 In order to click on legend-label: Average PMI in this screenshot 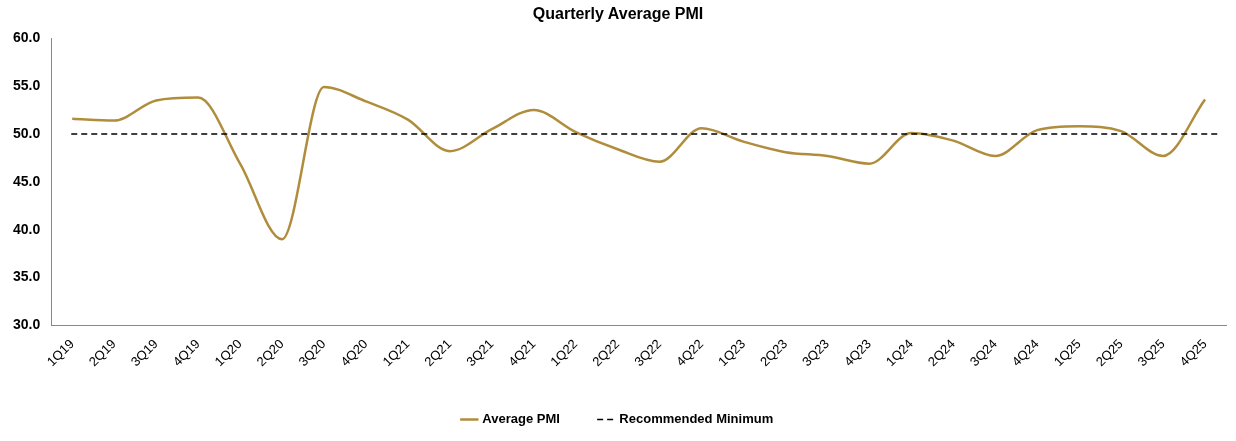, I will do `click(521, 419)`.